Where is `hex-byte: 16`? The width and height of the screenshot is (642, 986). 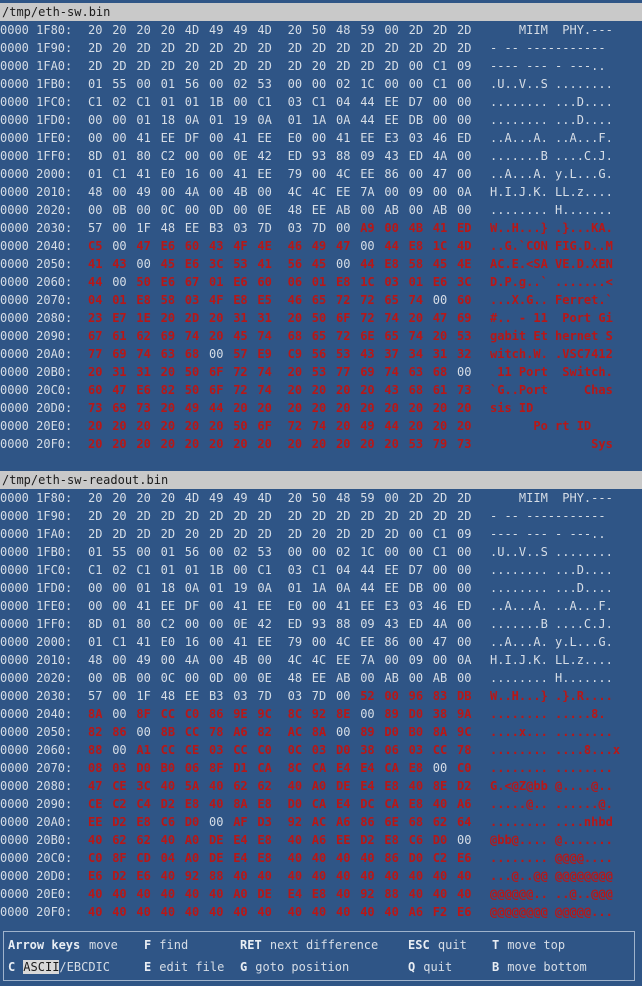
hex-byte: 16 is located at coordinates (192, 174).